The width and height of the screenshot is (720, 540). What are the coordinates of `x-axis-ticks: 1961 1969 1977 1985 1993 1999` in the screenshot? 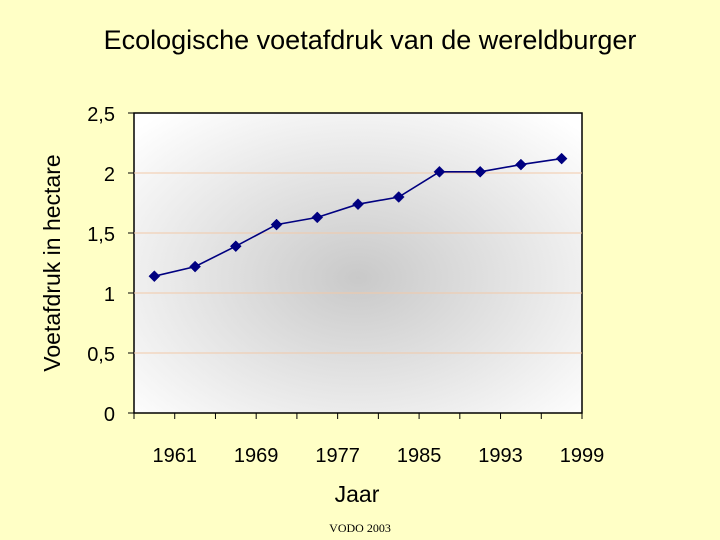 It's located at (369, 440).